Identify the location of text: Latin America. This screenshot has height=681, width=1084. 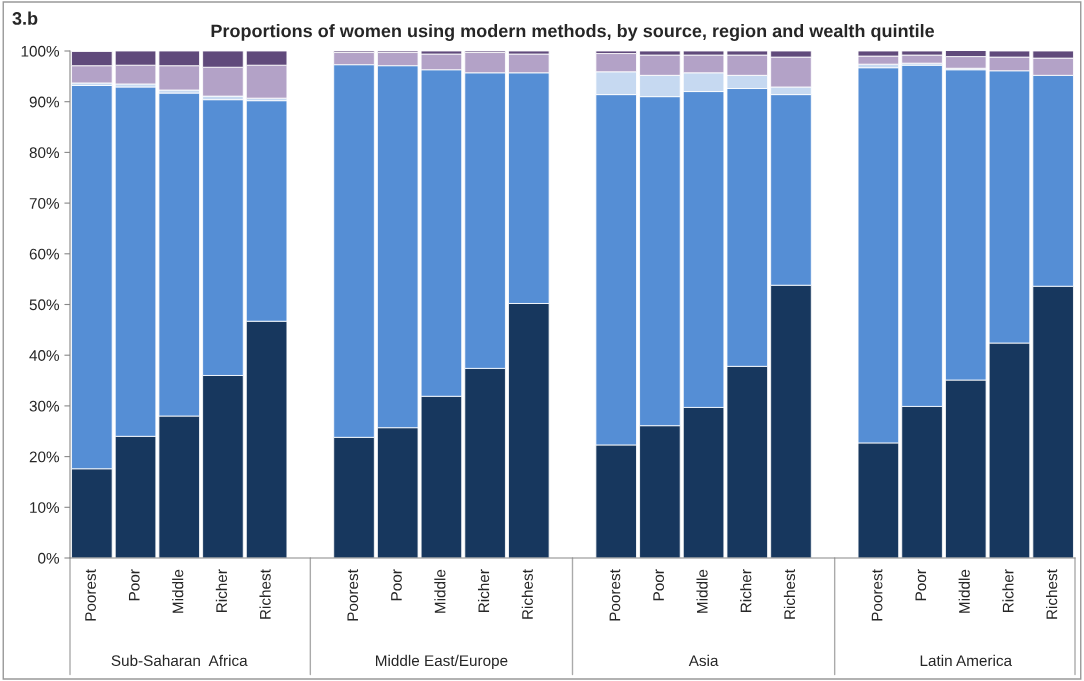
(966, 660).